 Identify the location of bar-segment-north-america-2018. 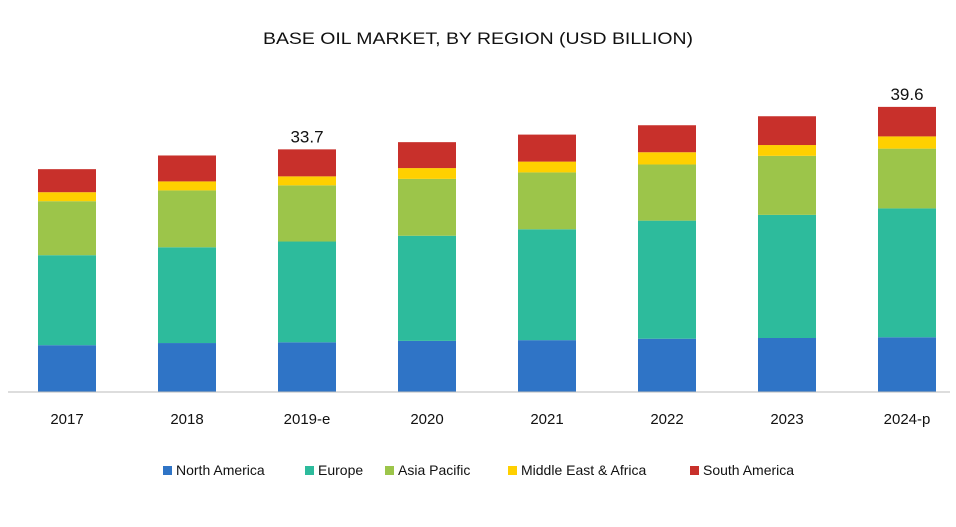
(187, 367).